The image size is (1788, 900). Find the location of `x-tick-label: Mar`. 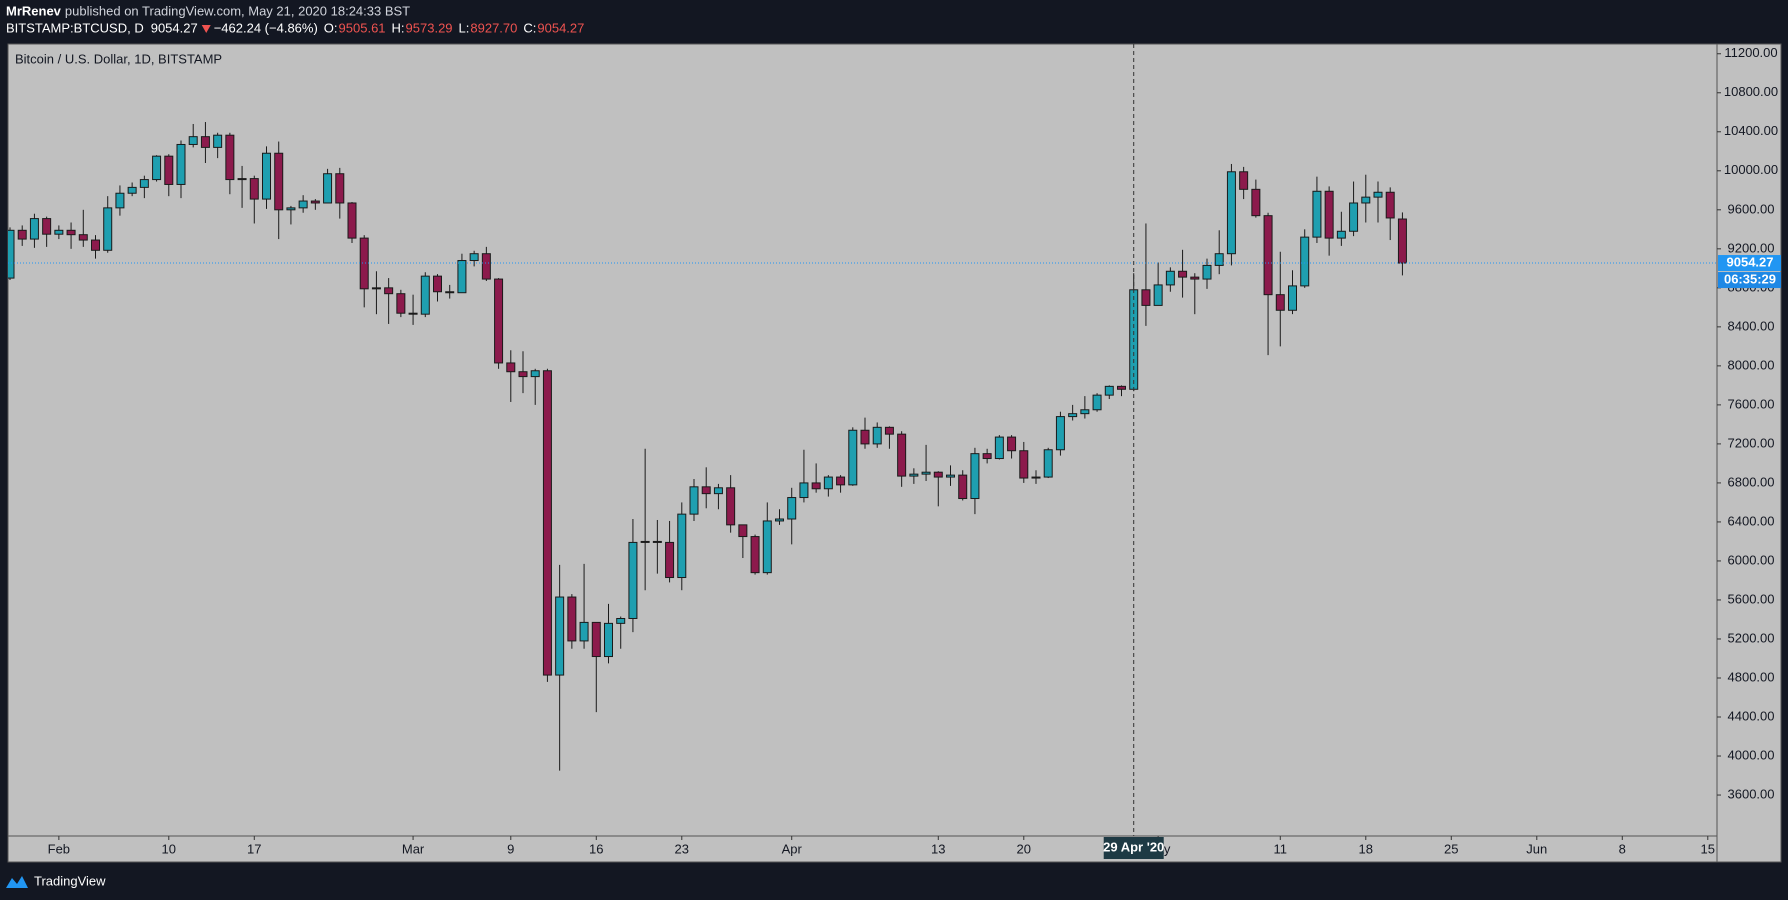

x-tick-label: Mar is located at coordinates (413, 848).